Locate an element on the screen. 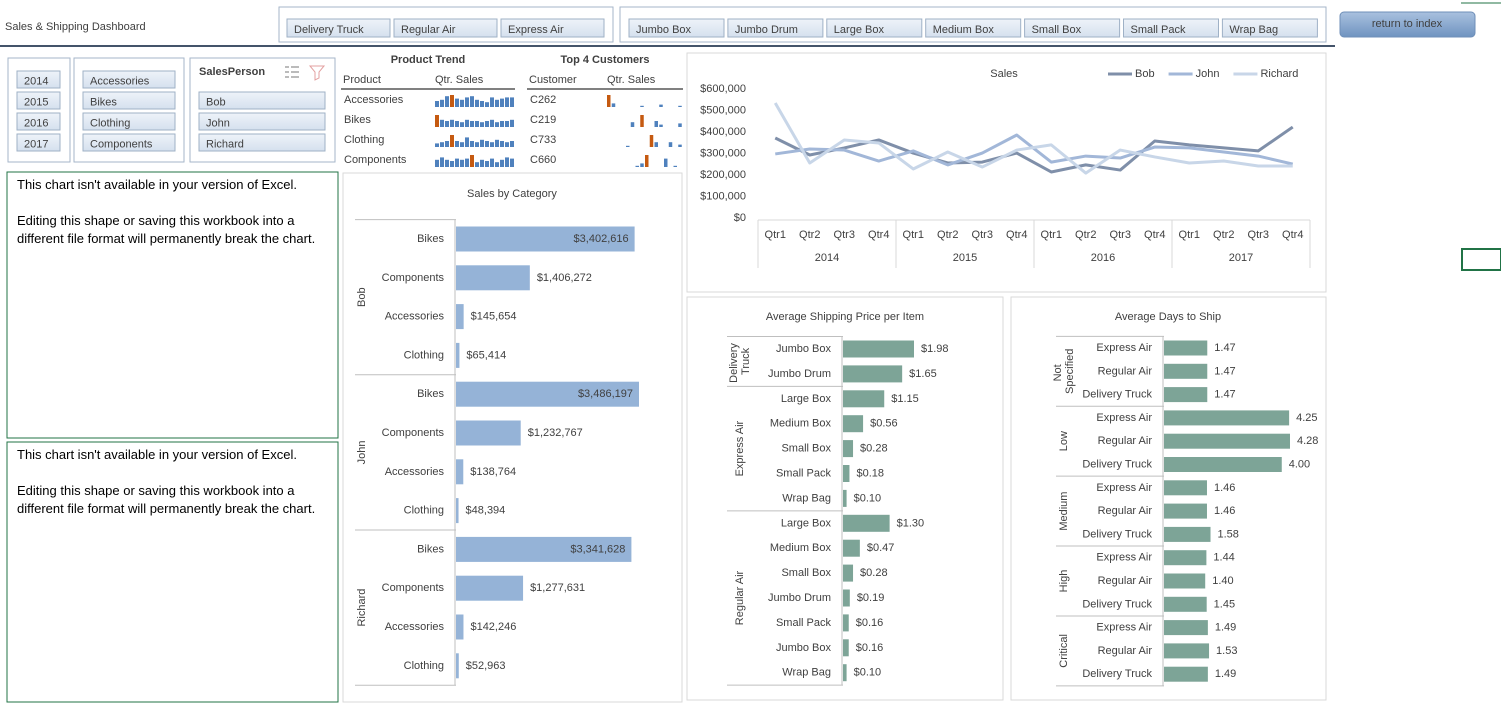  legend-label: Richard is located at coordinates (1279, 74).